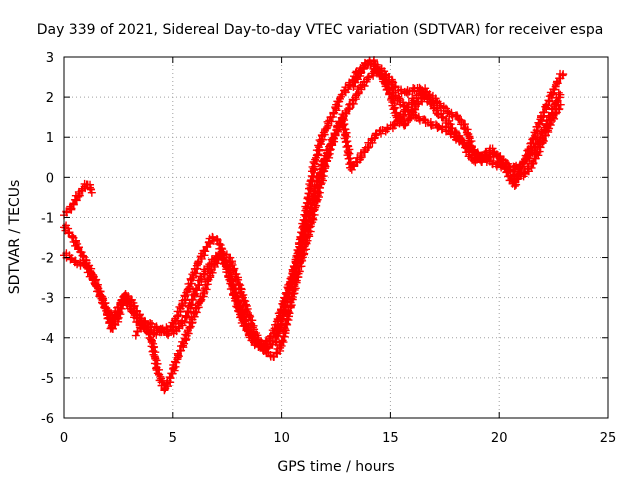 Image resolution: width=640 pixels, height=480 pixels. What do you see at coordinates (335, 467) in the screenshot?
I see `x-axis-label: GPS time / hours` at bounding box center [335, 467].